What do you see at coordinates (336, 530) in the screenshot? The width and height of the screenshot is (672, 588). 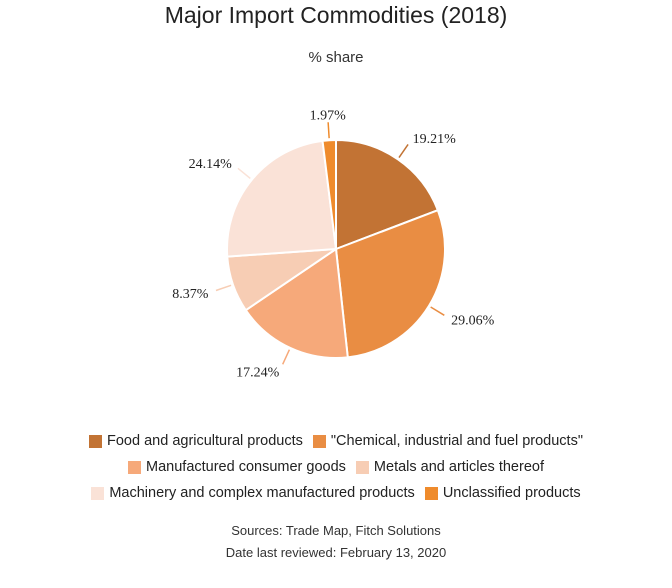 I see `source-note: Sources: Trade Map, Fitch Solutions` at bounding box center [336, 530].